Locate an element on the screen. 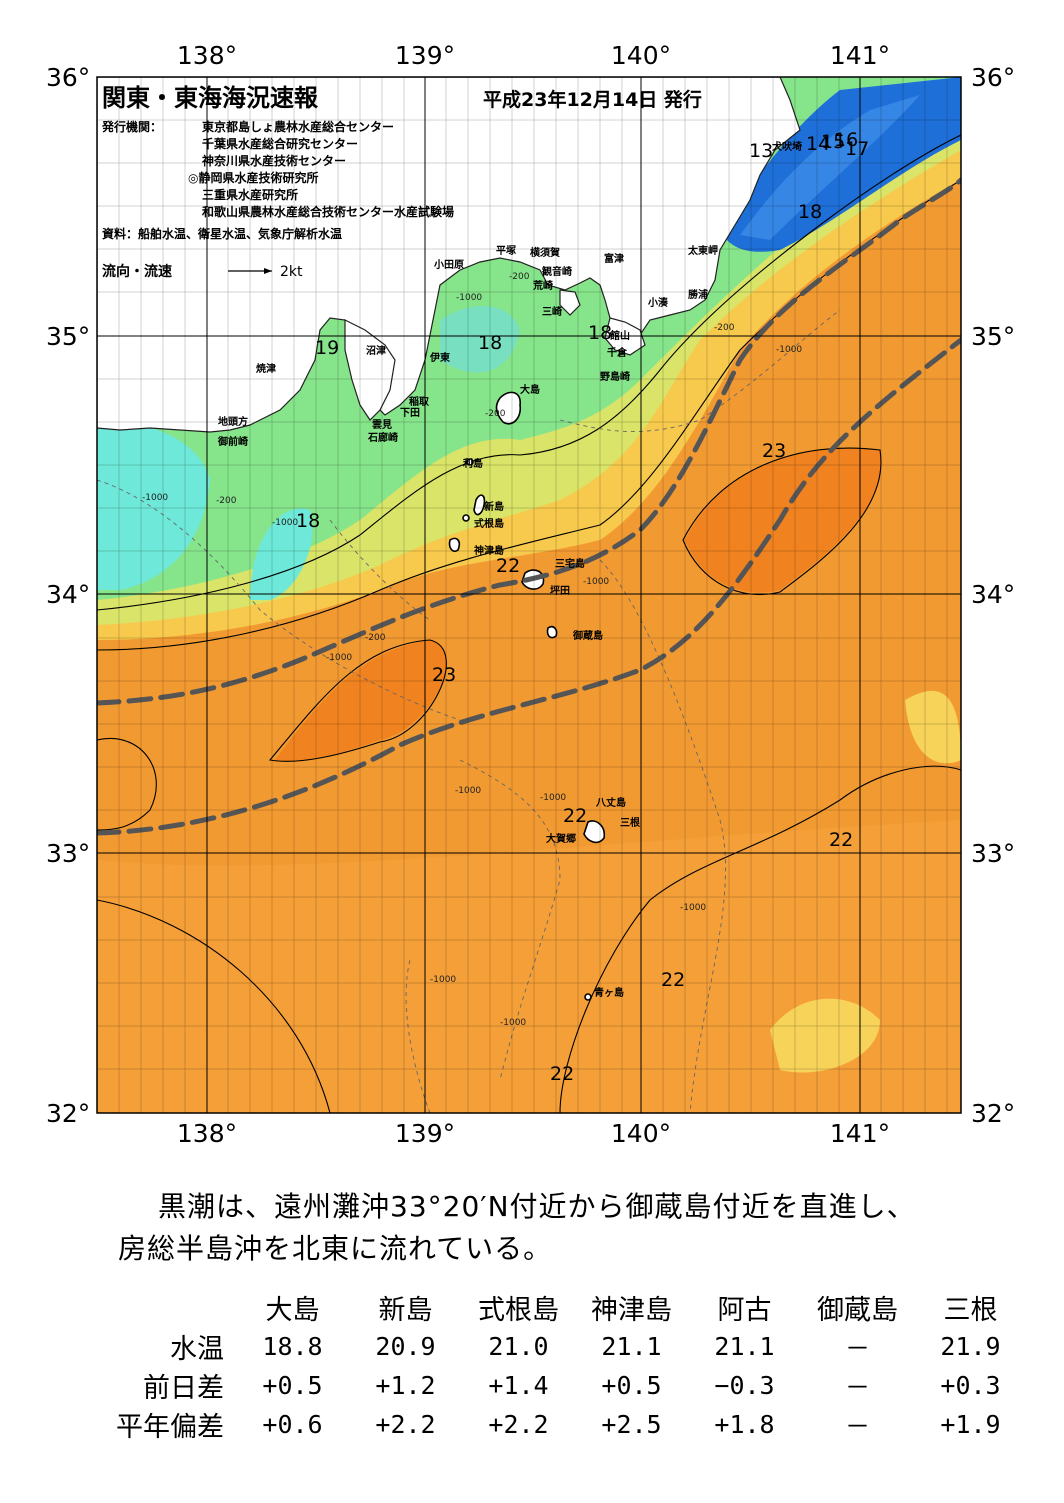 This screenshot has width=1064, height=1503. place-name: 沼津 is located at coordinates (376, 350).